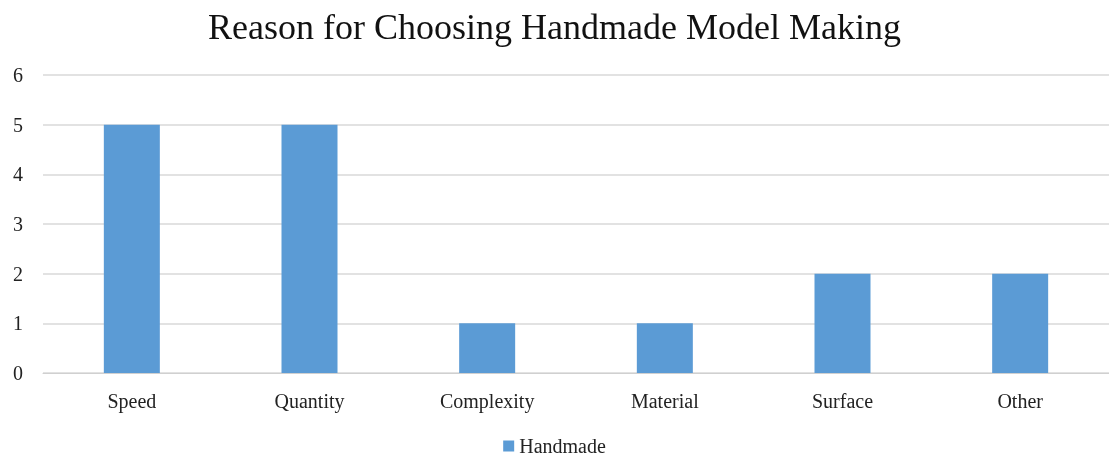 The height and width of the screenshot is (463, 1109). What do you see at coordinates (18, 224) in the screenshot?
I see `y-tick-label: 3` at bounding box center [18, 224].